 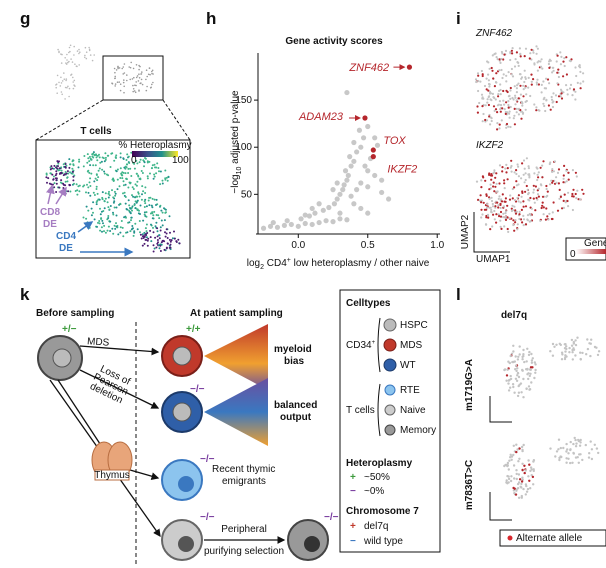 What do you see at coordinates (379, 410) in the screenshot?
I see `brace` at bounding box center [379, 410].